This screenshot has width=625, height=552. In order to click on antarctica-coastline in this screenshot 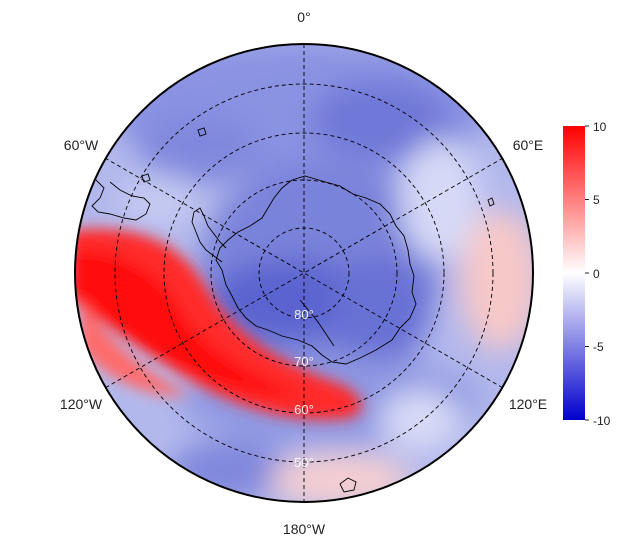, I will do `click(316, 270)`.